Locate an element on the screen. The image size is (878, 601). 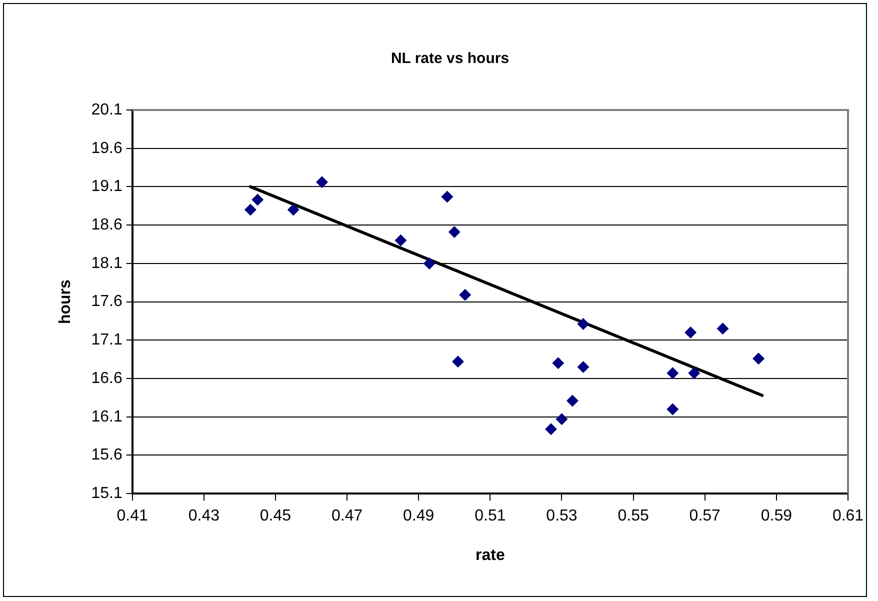
x-tick-label: 0.45 is located at coordinates (276, 516).